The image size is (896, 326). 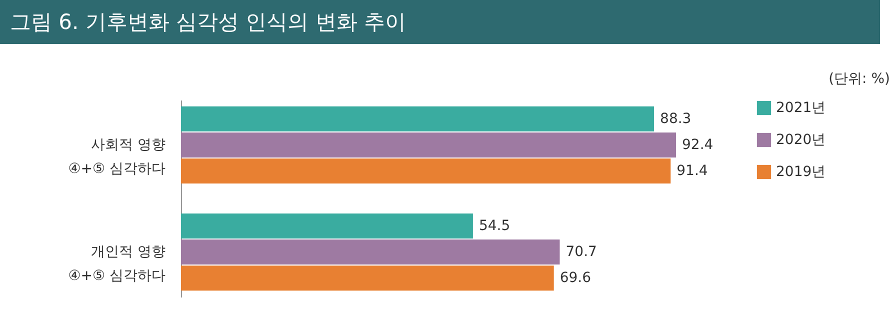 What do you see at coordinates (801, 140) in the screenshot?
I see `legend-label: 2020년` at bounding box center [801, 140].